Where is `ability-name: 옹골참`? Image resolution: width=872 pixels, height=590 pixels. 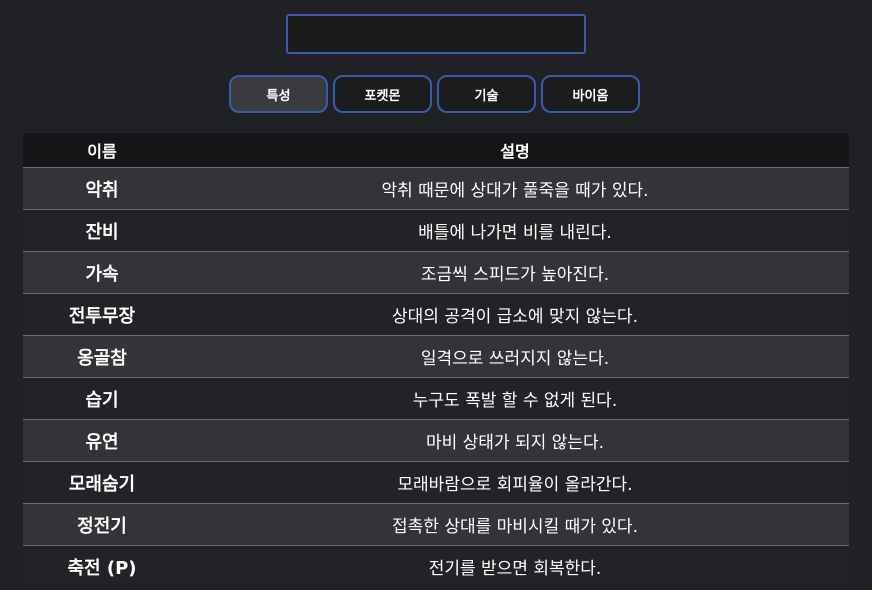
ability-name: 옹골참 is located at coordinates (102, 356).